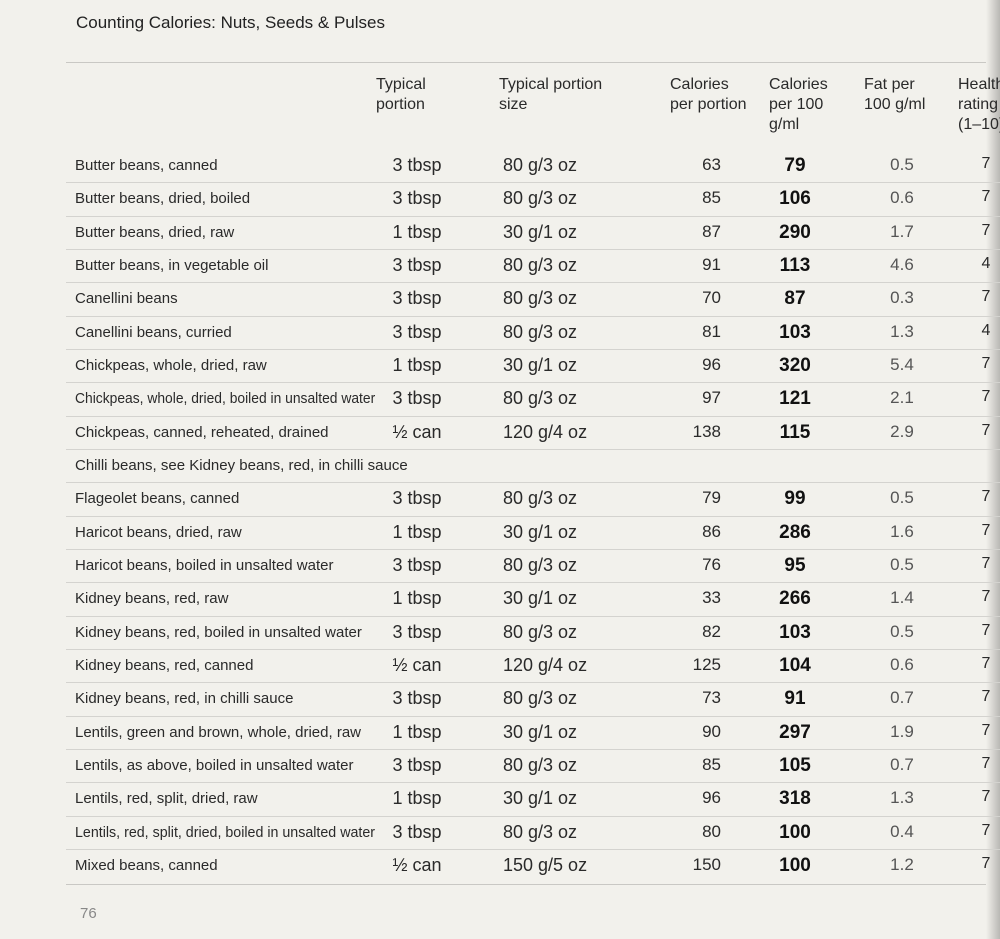  I want to click on table-cell: 150, so click(706, 864).